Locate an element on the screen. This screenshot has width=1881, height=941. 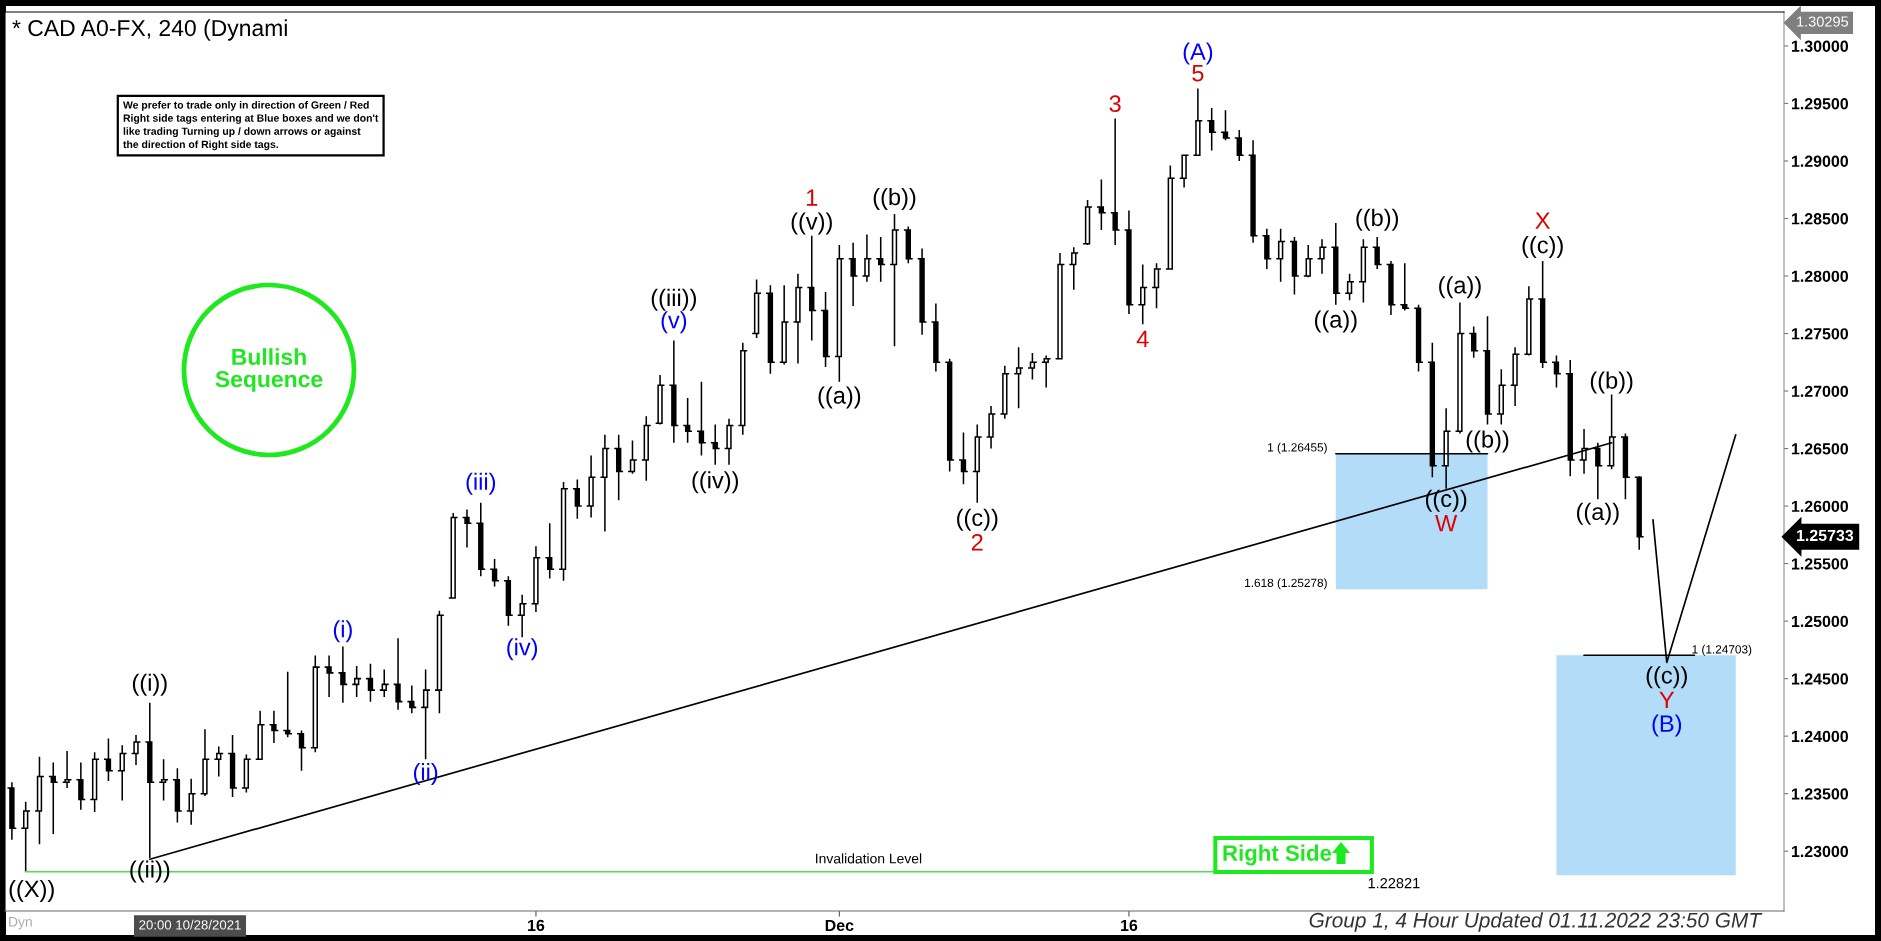
annotation: (i) is located at coordinates (342, 631).